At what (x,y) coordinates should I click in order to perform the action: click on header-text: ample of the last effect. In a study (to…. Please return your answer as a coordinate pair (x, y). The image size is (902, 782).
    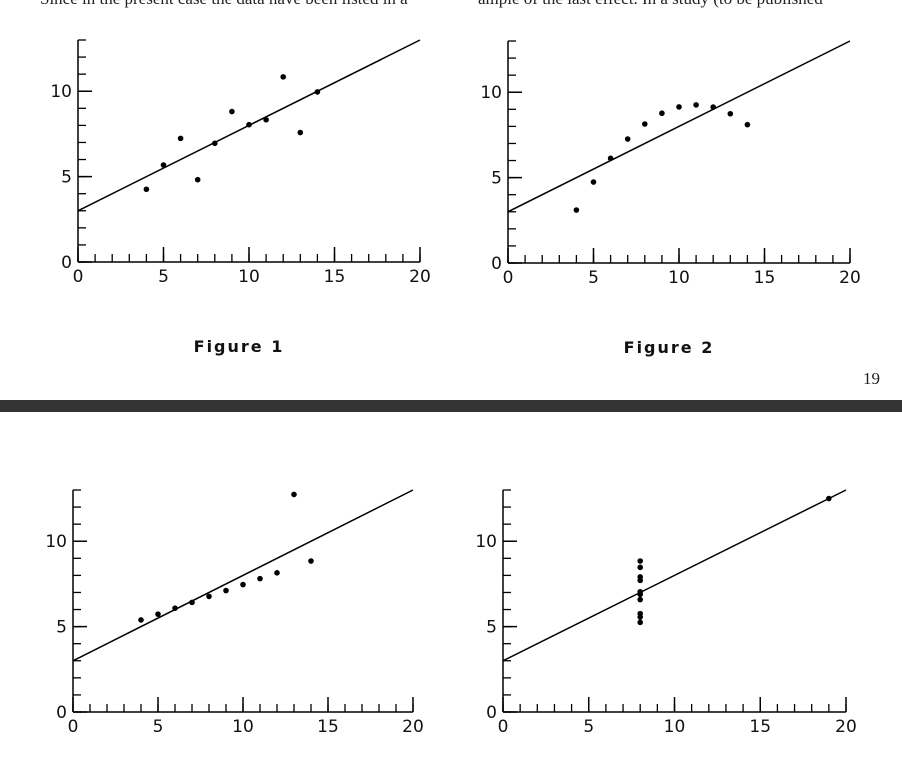
    Looking at the image, I should click on (650, 4).